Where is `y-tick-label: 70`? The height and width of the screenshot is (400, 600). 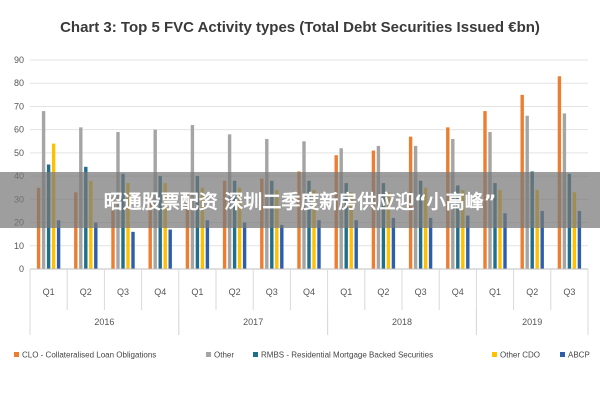 y-tick-label: 70 is located at coordinates (19, 106).